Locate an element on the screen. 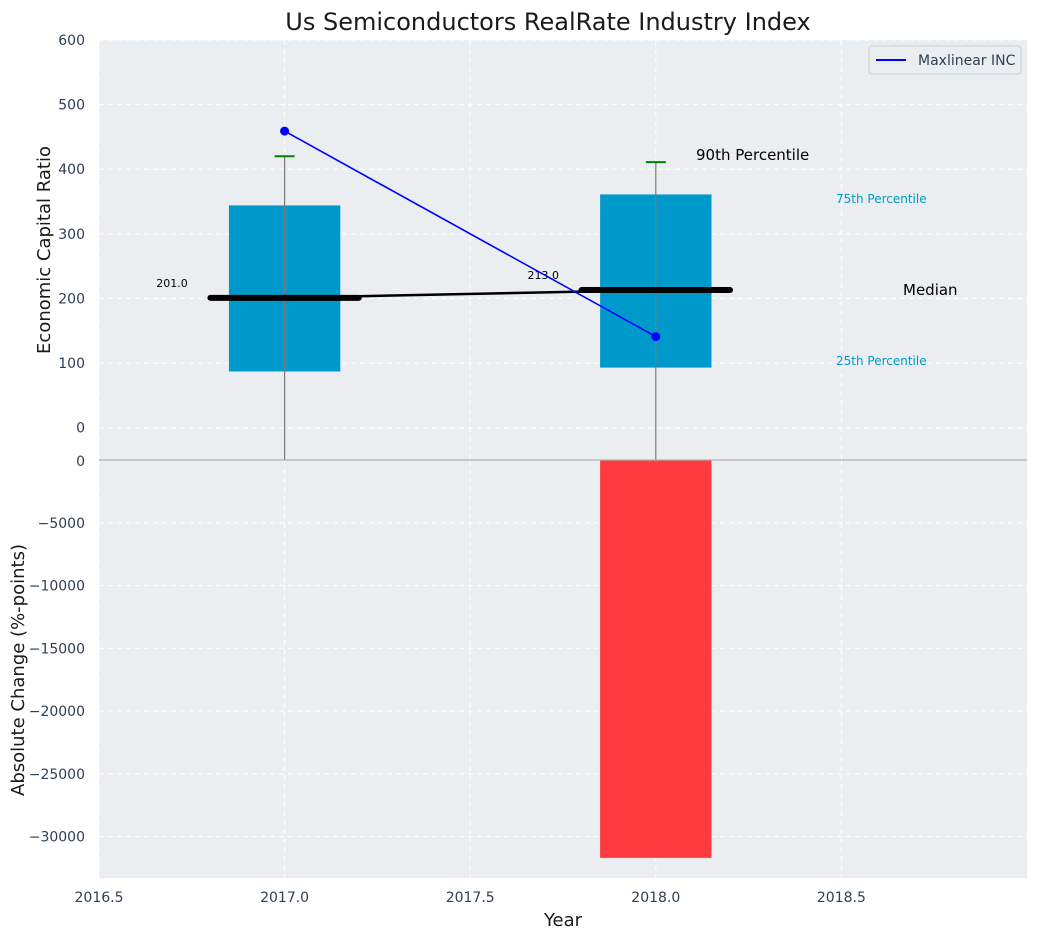 The image size is (1038, 944). legend-box is located at coordinates (945, 60).